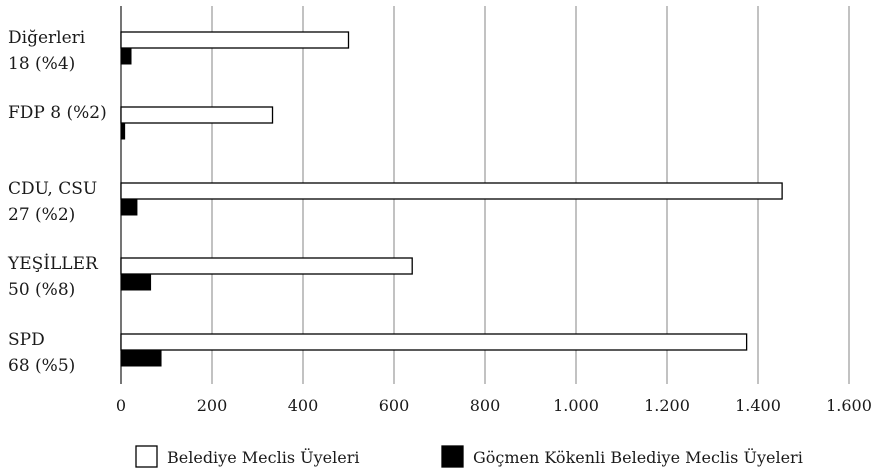 The image size is (877, 475). What do you see at coordinates (394, 405) in the screenshot?
I see `x-tick-label: 600` at bounding box center [394, 405].